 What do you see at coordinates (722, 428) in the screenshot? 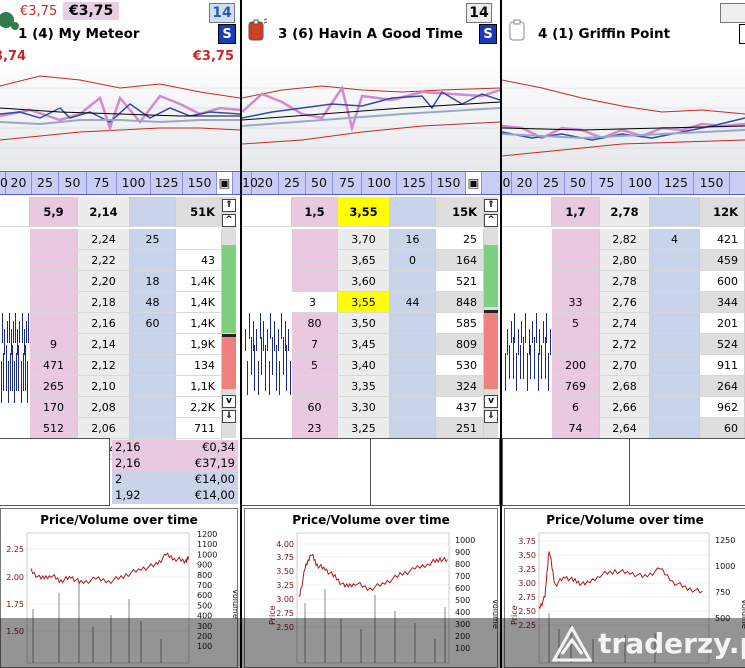
I see `ladder-vol-cell: 60` at bounding box center [722, 428].